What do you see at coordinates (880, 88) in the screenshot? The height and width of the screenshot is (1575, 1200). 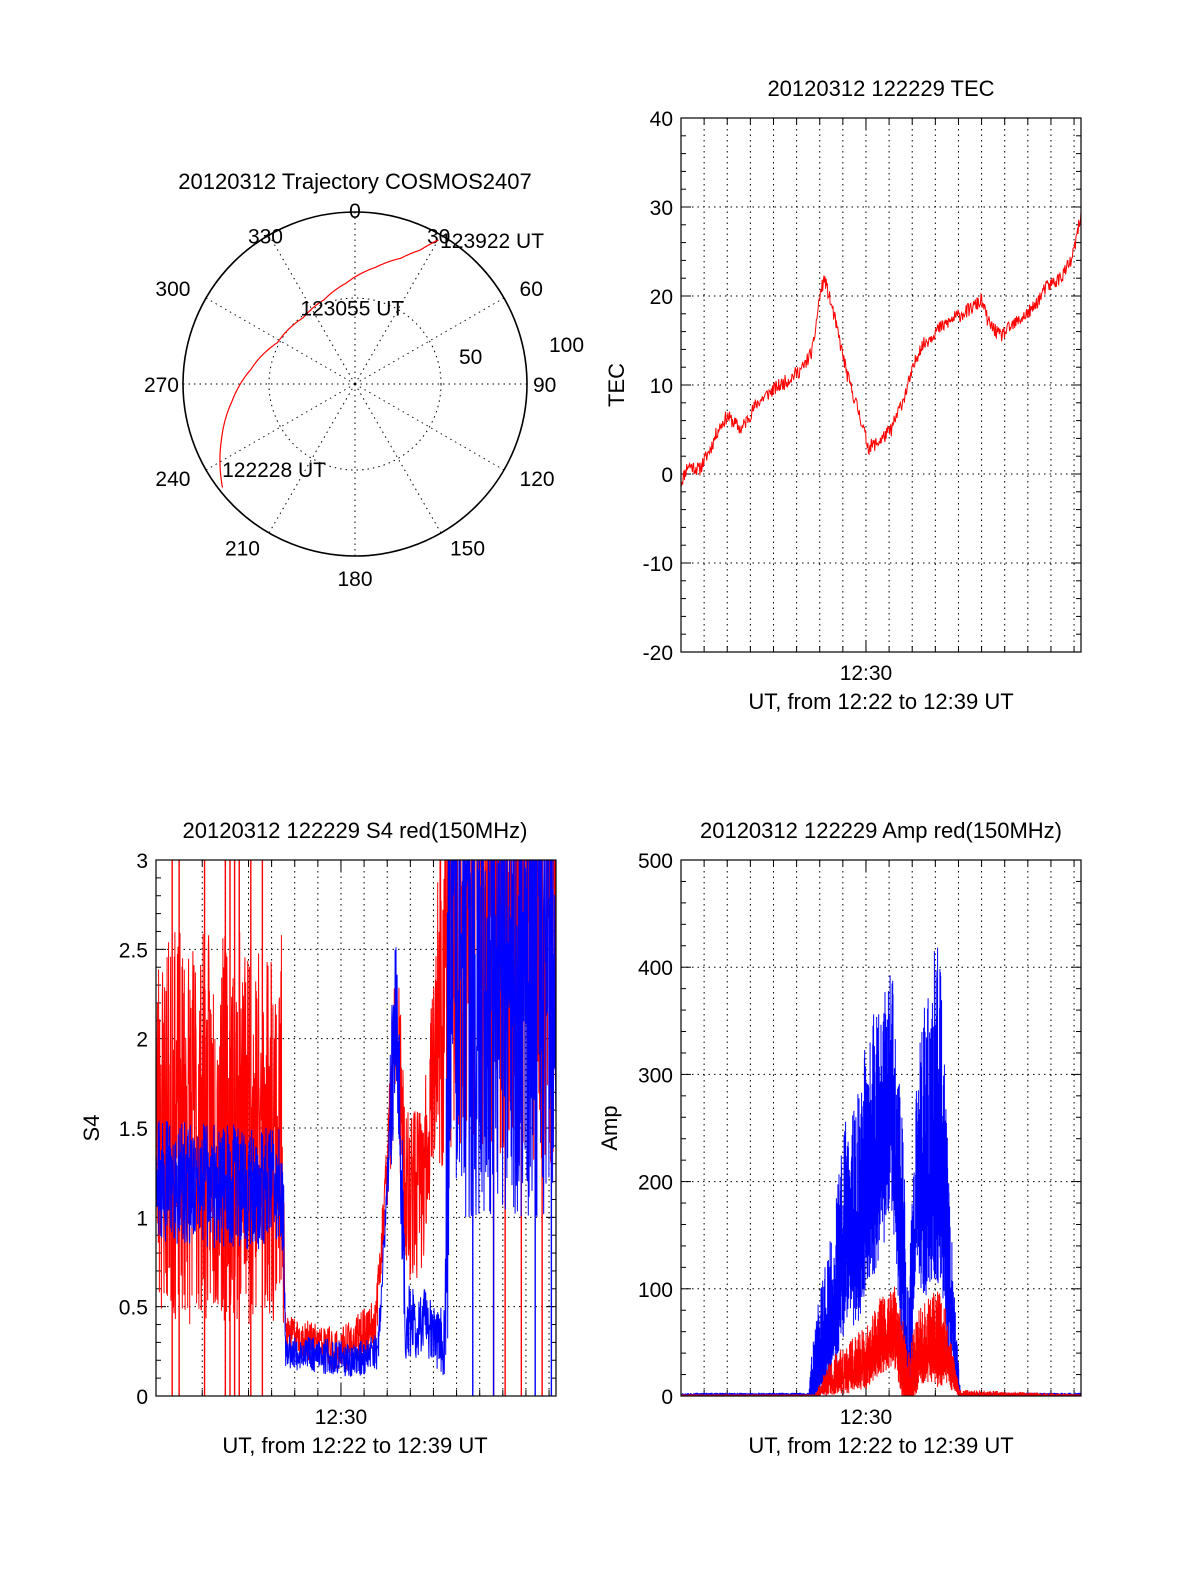 I see `tec-title: 20120312 122229 TEC` at bounding box center [880, 88].